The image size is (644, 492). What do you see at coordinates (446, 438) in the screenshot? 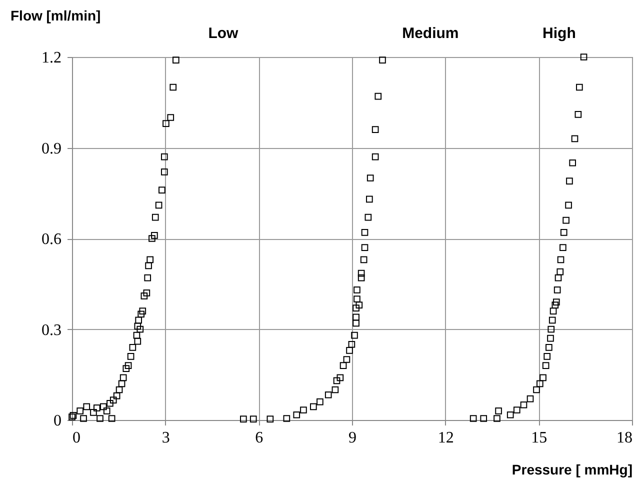
I see `x-tick-label: 12` at bounding box center [446, 438].